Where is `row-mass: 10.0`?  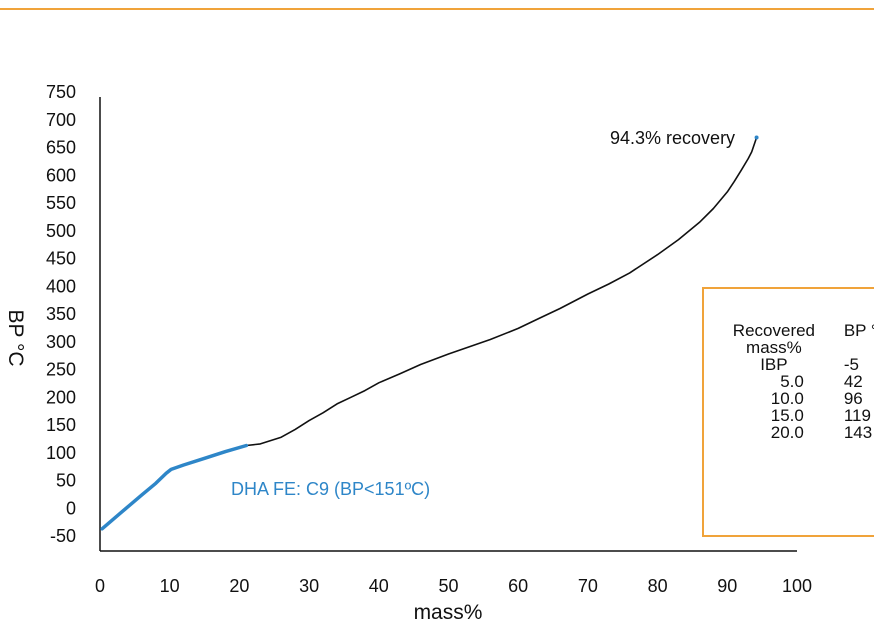
row-mass: 10.0 is located at coordinates (787, 398).